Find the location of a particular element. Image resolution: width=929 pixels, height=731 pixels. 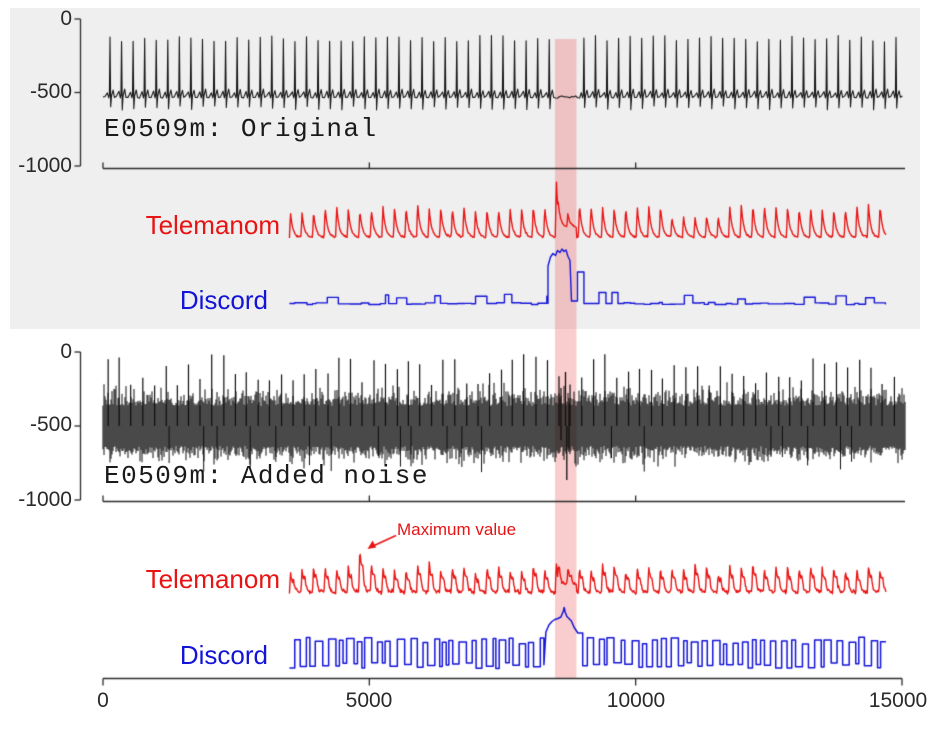

p2-discord-label: Discord is located at coordinates (223, 655).